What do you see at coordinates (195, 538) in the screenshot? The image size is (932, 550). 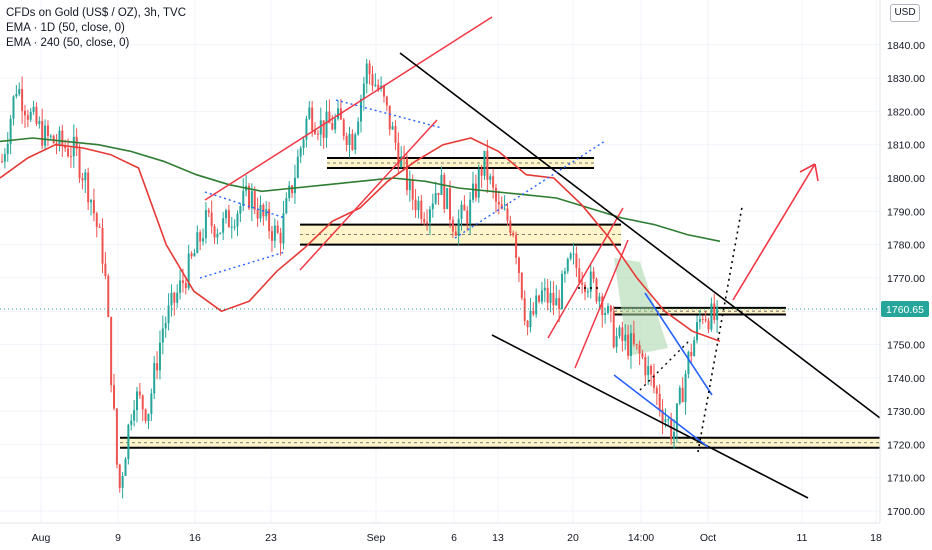 I see `x-tick-label: 16` at bounding box center [195, 538].